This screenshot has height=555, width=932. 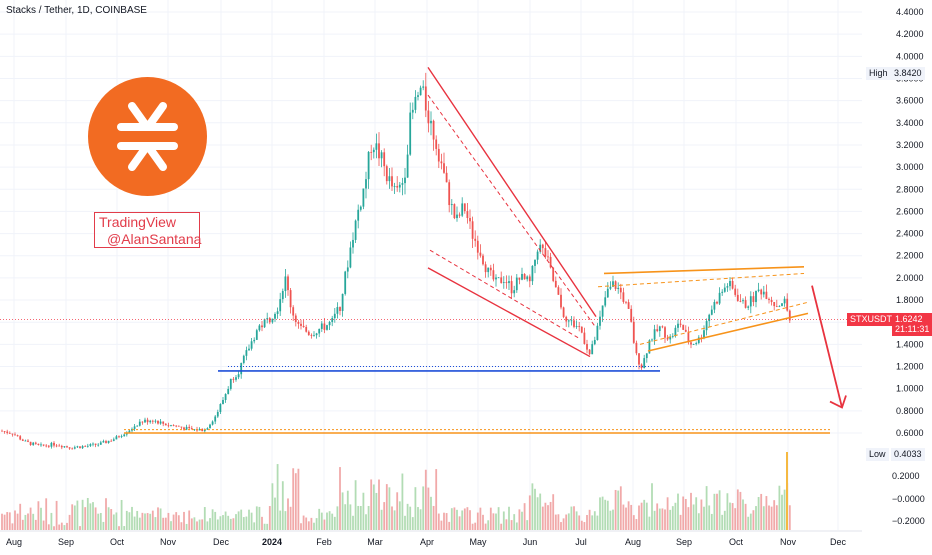 I want to click on wedge-mid-dashed, so click(x=512, y=211).